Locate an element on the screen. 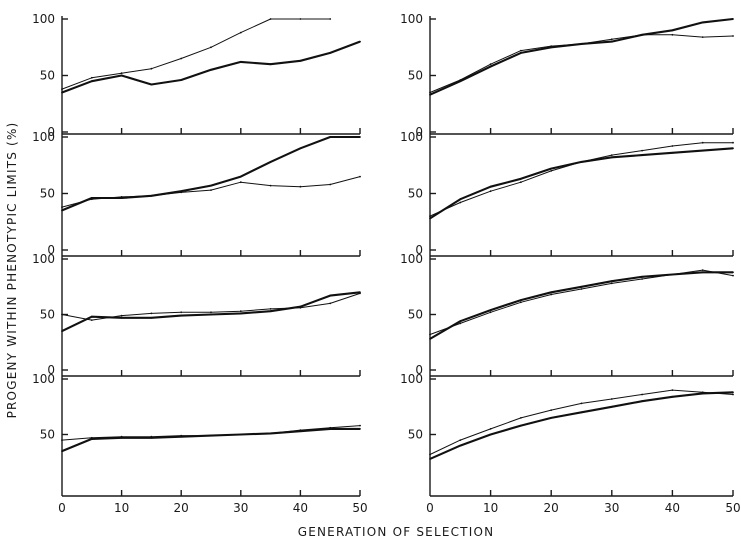 This screenshot has width=741, height=540. y-axis-title: PROGENY WITHIN PHENOTYPIC LIMITS (%) is located at coordinates (12, 270).